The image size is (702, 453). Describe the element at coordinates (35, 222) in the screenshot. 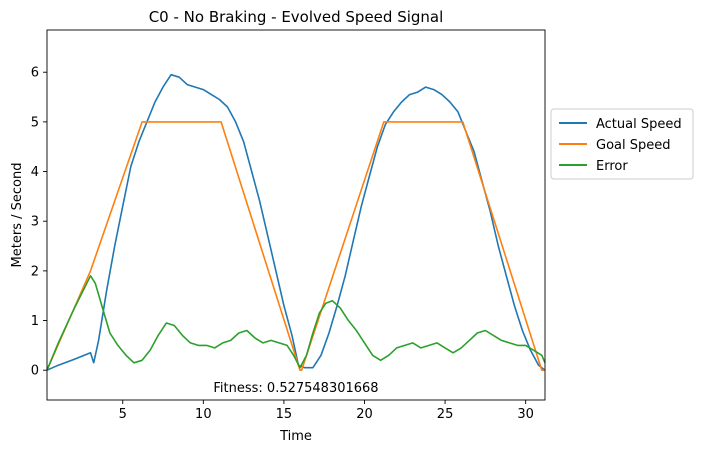

I see `y-tick-label: 3` at that location.